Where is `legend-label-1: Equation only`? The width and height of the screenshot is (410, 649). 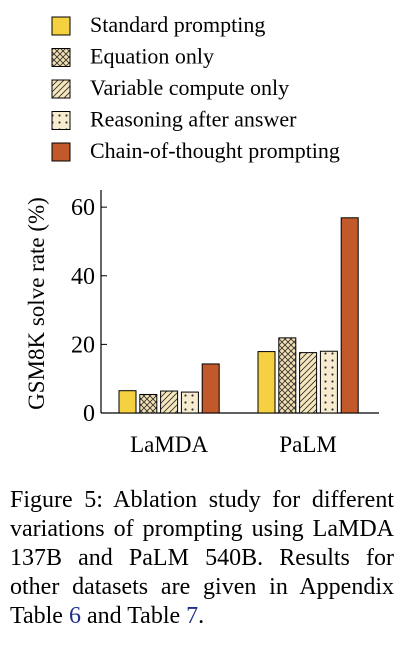 legend-label-1: Equation only is located at coordinates (152, 56).